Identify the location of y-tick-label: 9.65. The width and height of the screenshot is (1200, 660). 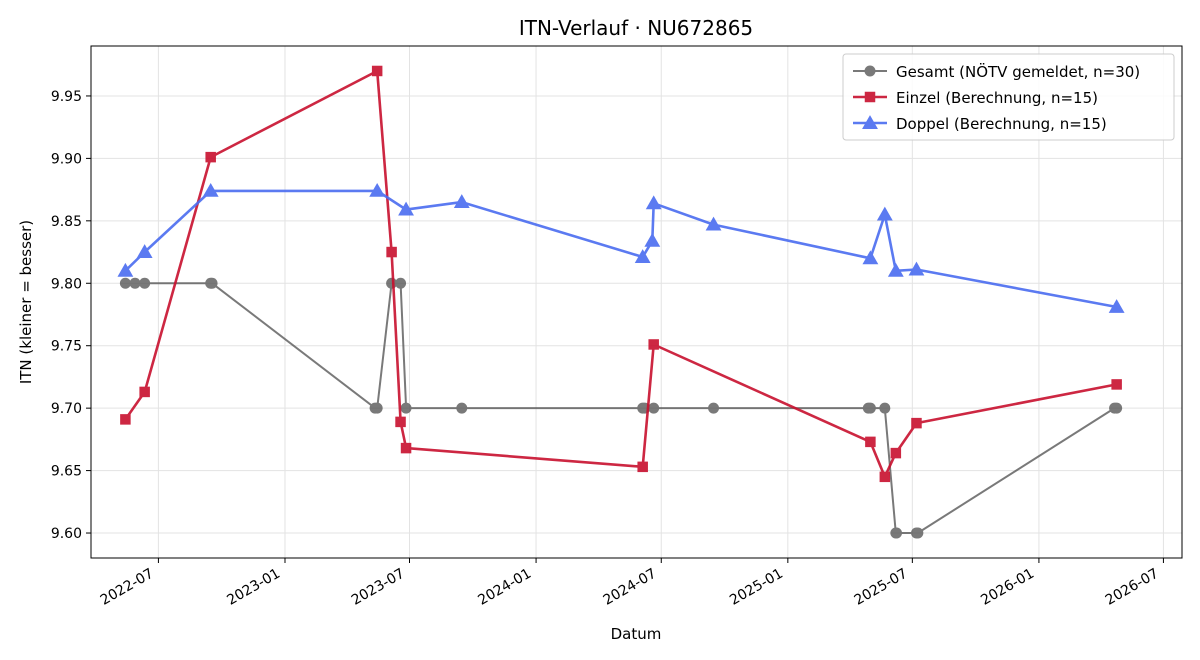
(66, 472).